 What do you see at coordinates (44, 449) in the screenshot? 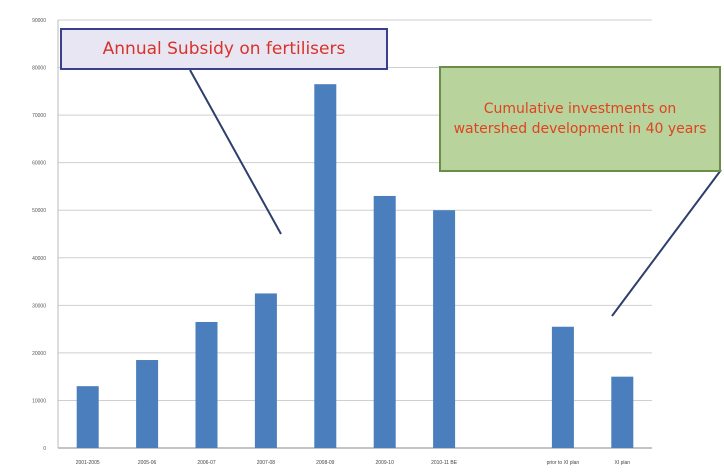
I see `y-tick-label: 0` at bounding box center [44, 449].